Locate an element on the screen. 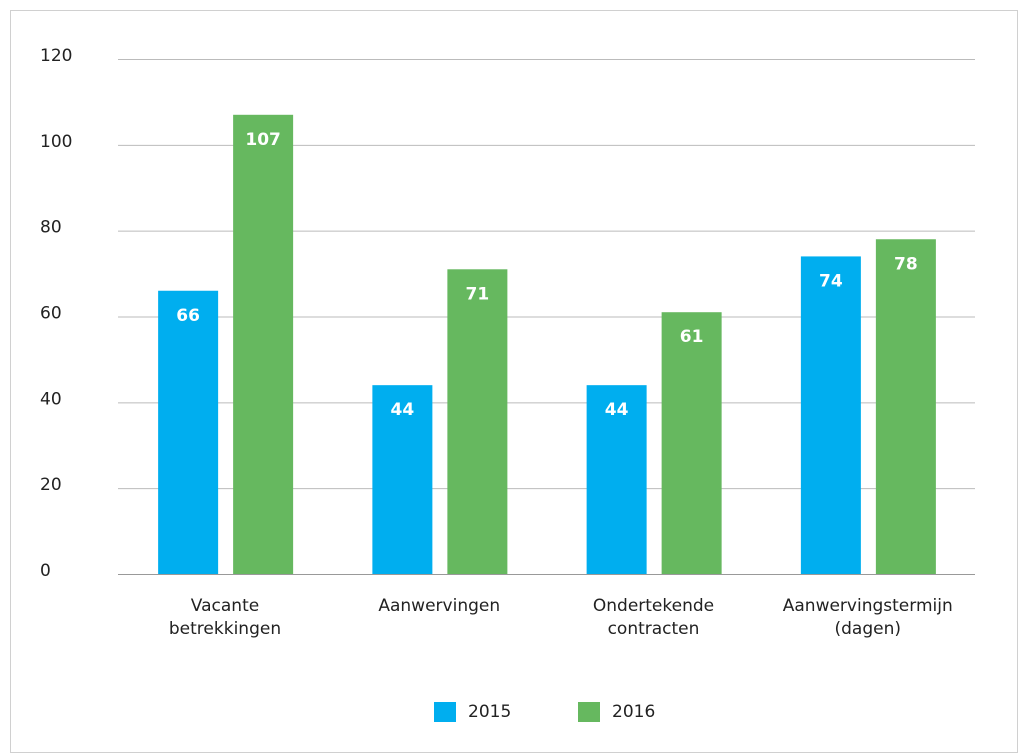  y-tick-label: 120 is located at coordinates (56, 56).